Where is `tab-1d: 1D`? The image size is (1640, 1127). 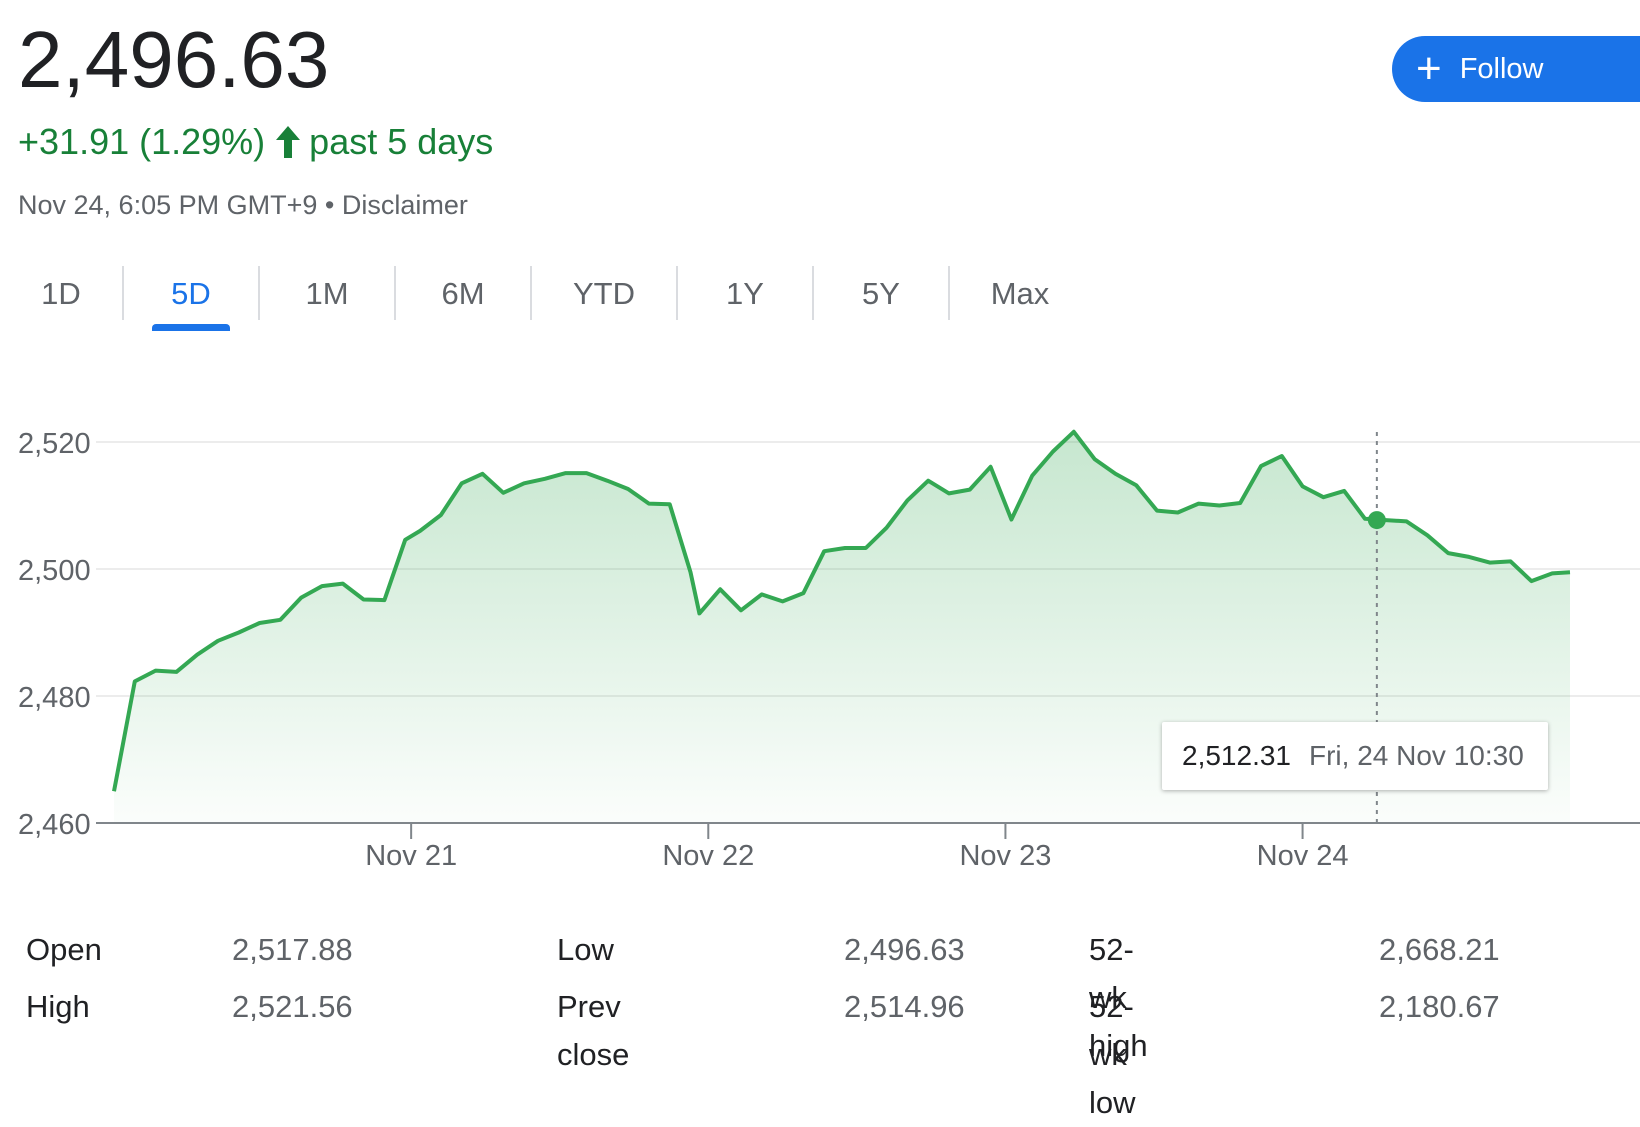
tab-1d: 1D is located at coordinates (61, 294).